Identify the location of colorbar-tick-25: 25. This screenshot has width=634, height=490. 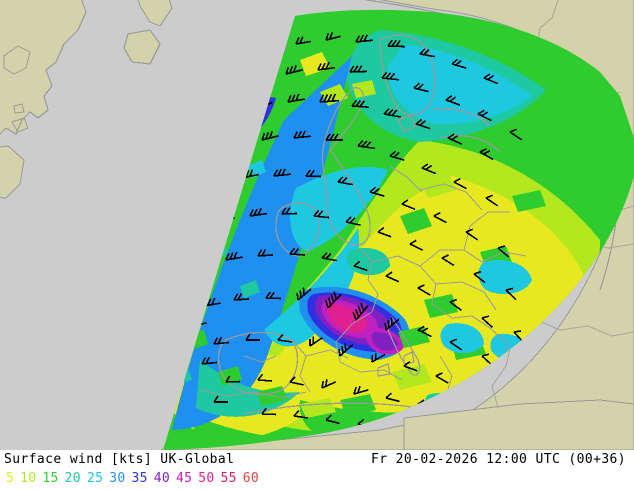
(95, 478).